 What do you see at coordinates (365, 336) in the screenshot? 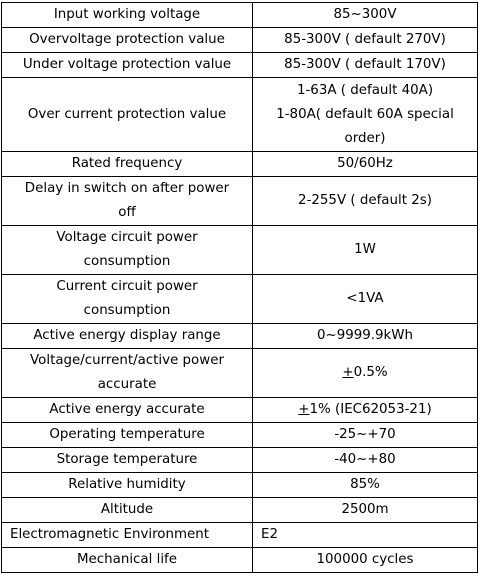
I see `spec-value: 0~9999.9kWh` at bounding box center [365, 336].